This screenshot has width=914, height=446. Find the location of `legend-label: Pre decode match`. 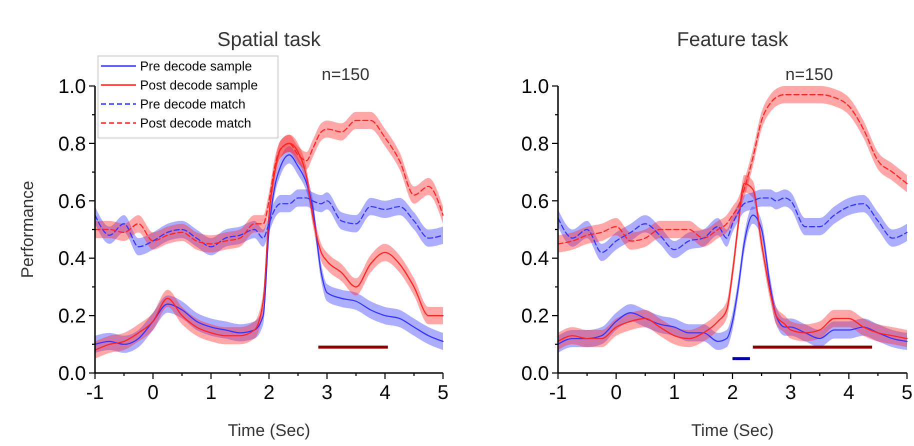

legend-label: Pre decode match is located at coordinates (193, 104).